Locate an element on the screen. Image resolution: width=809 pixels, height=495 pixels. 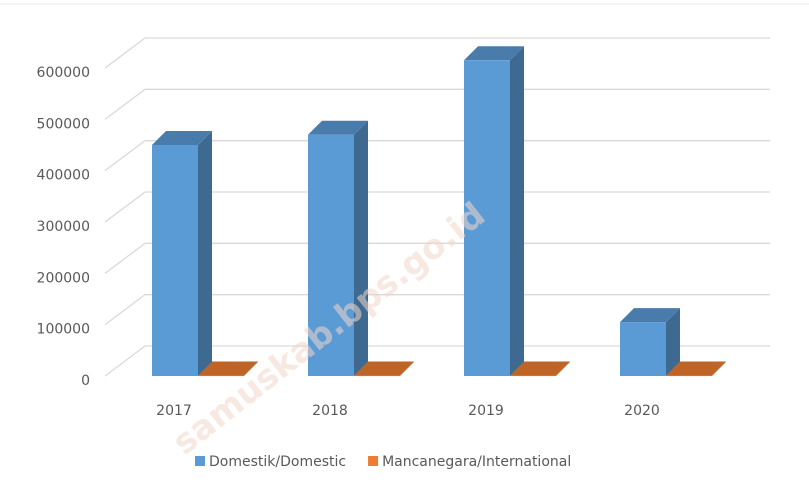
y-tick-label: 200000 is located at coordinates (63, 278).